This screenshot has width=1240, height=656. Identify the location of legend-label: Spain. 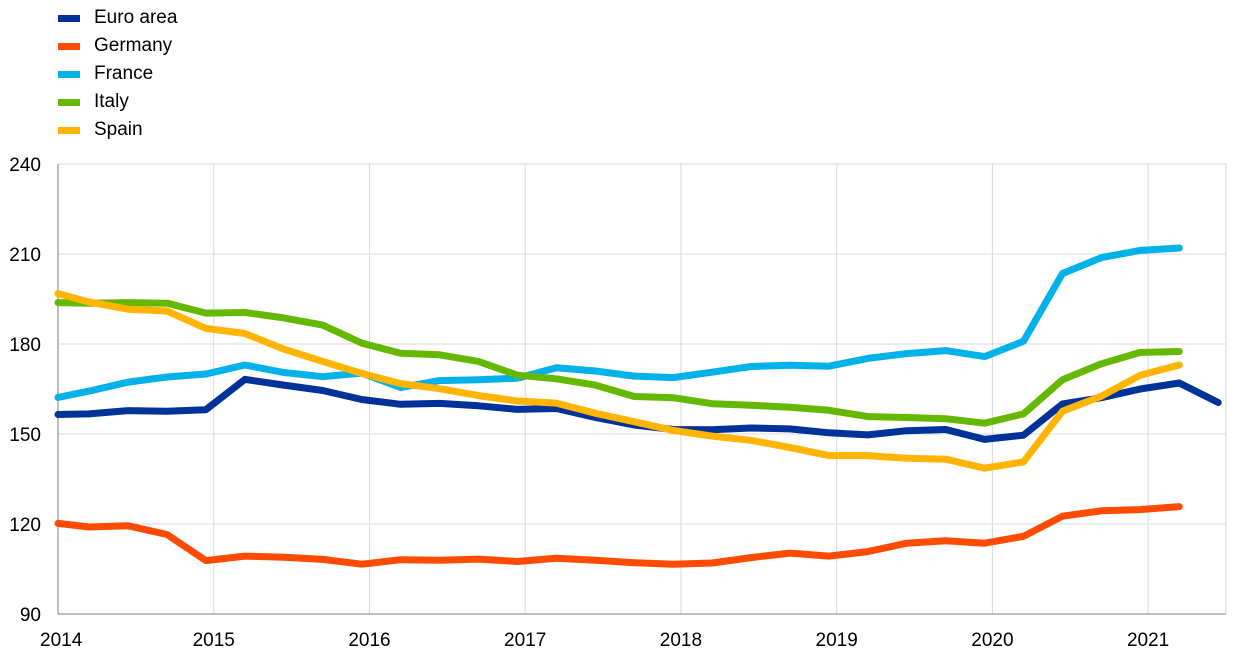
(118, 129).